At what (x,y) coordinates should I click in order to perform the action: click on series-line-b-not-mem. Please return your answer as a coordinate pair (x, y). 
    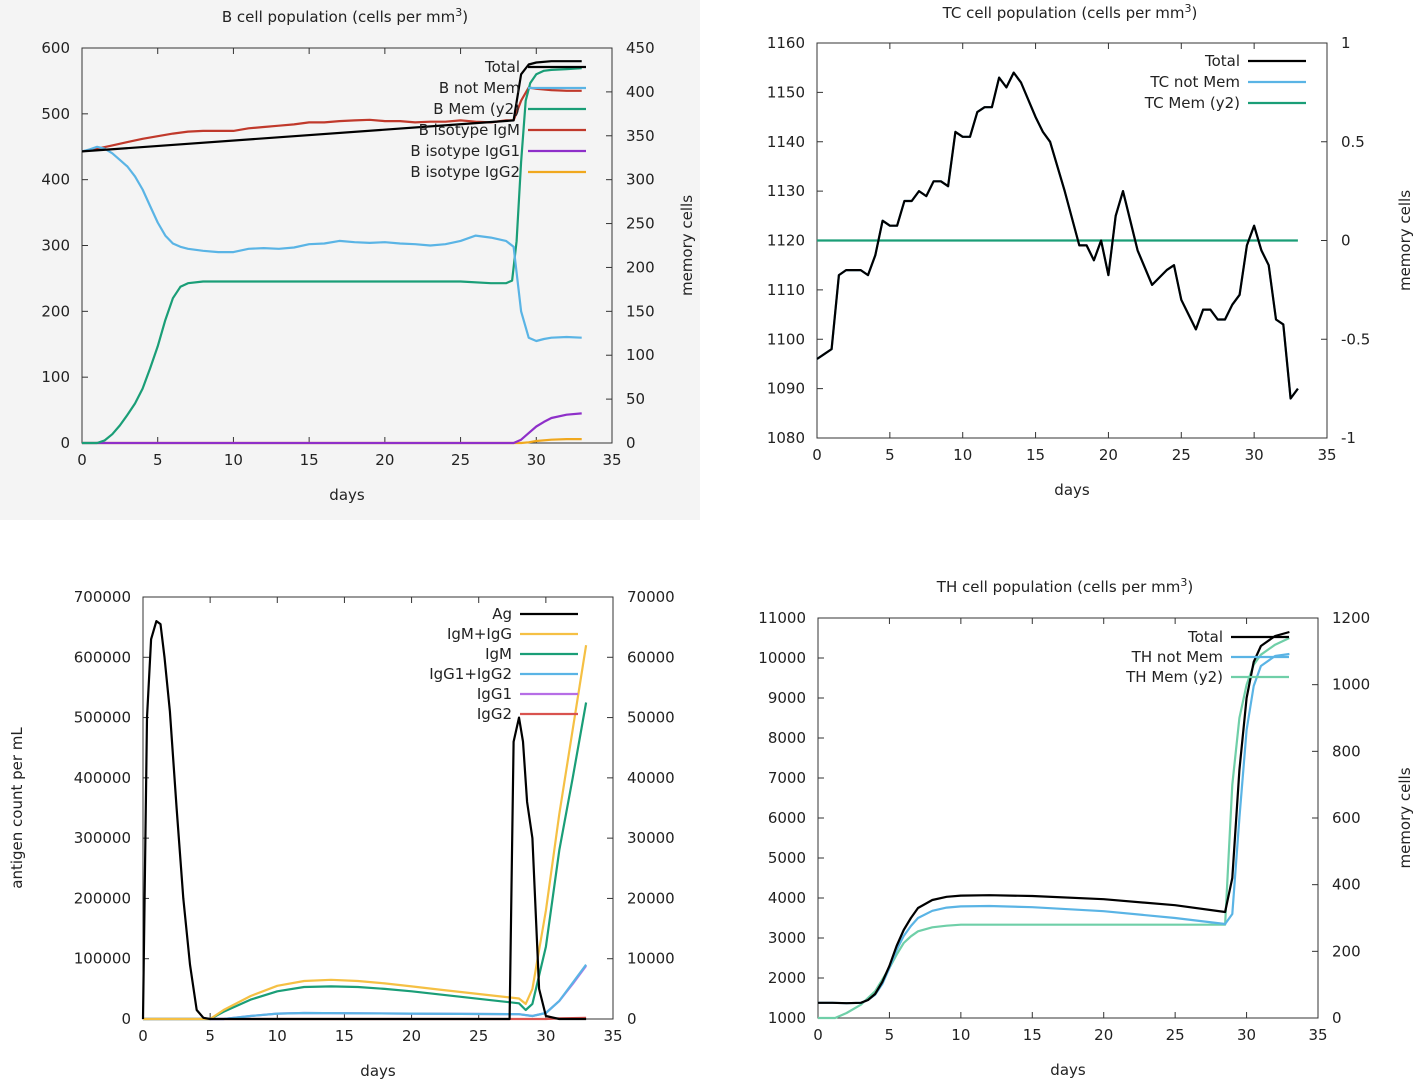
    Looking at the image, I should click on (331, 244).